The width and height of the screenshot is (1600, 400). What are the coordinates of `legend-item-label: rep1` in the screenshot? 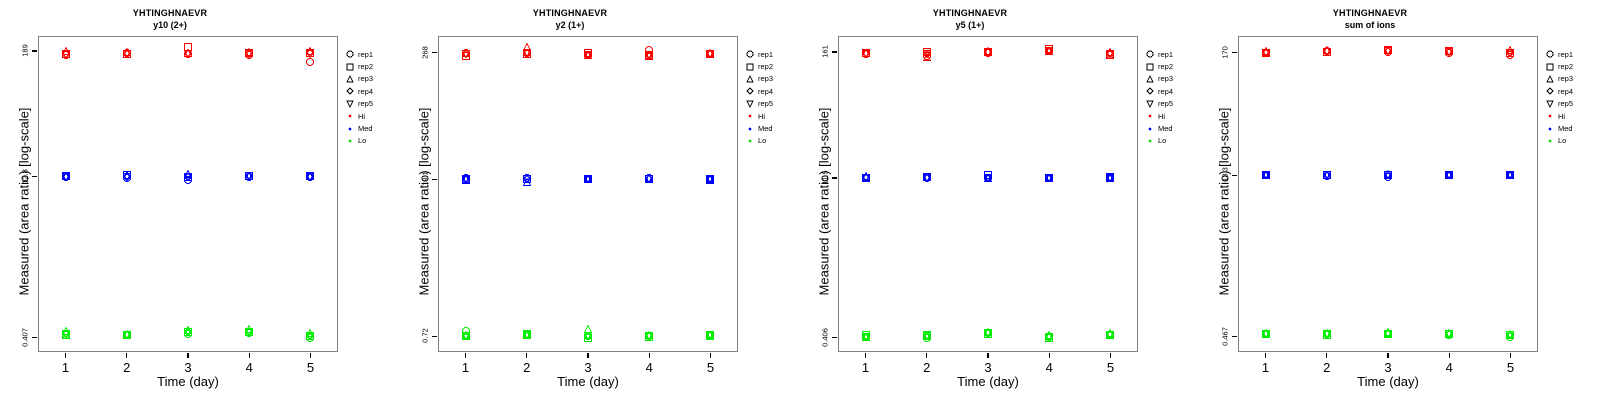 It's located at (366, 54).